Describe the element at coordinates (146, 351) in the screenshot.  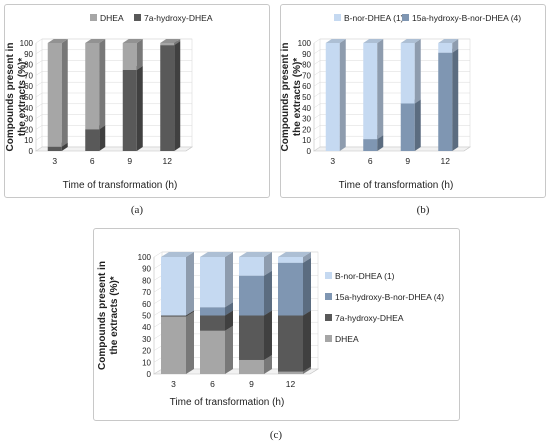
I see `y-tick-label: 20` at that location.